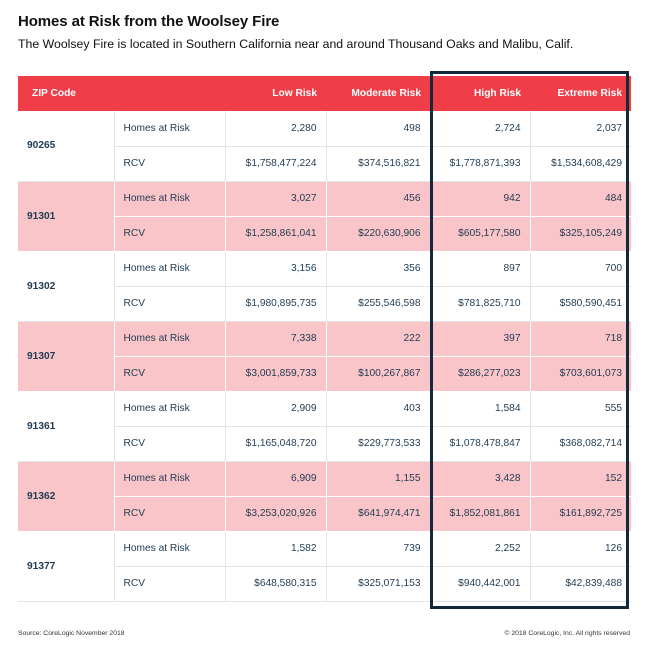  What do you see at coordinates (479, 479) in the screenshot?
I see `homes-high-risk-cell: 3,428` at bounding box center [479, 479].